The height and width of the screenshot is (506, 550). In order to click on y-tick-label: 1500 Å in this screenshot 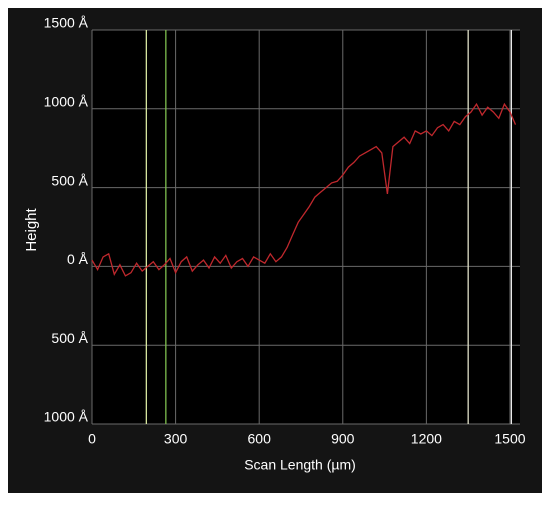, I will do `click(66, 23)`.